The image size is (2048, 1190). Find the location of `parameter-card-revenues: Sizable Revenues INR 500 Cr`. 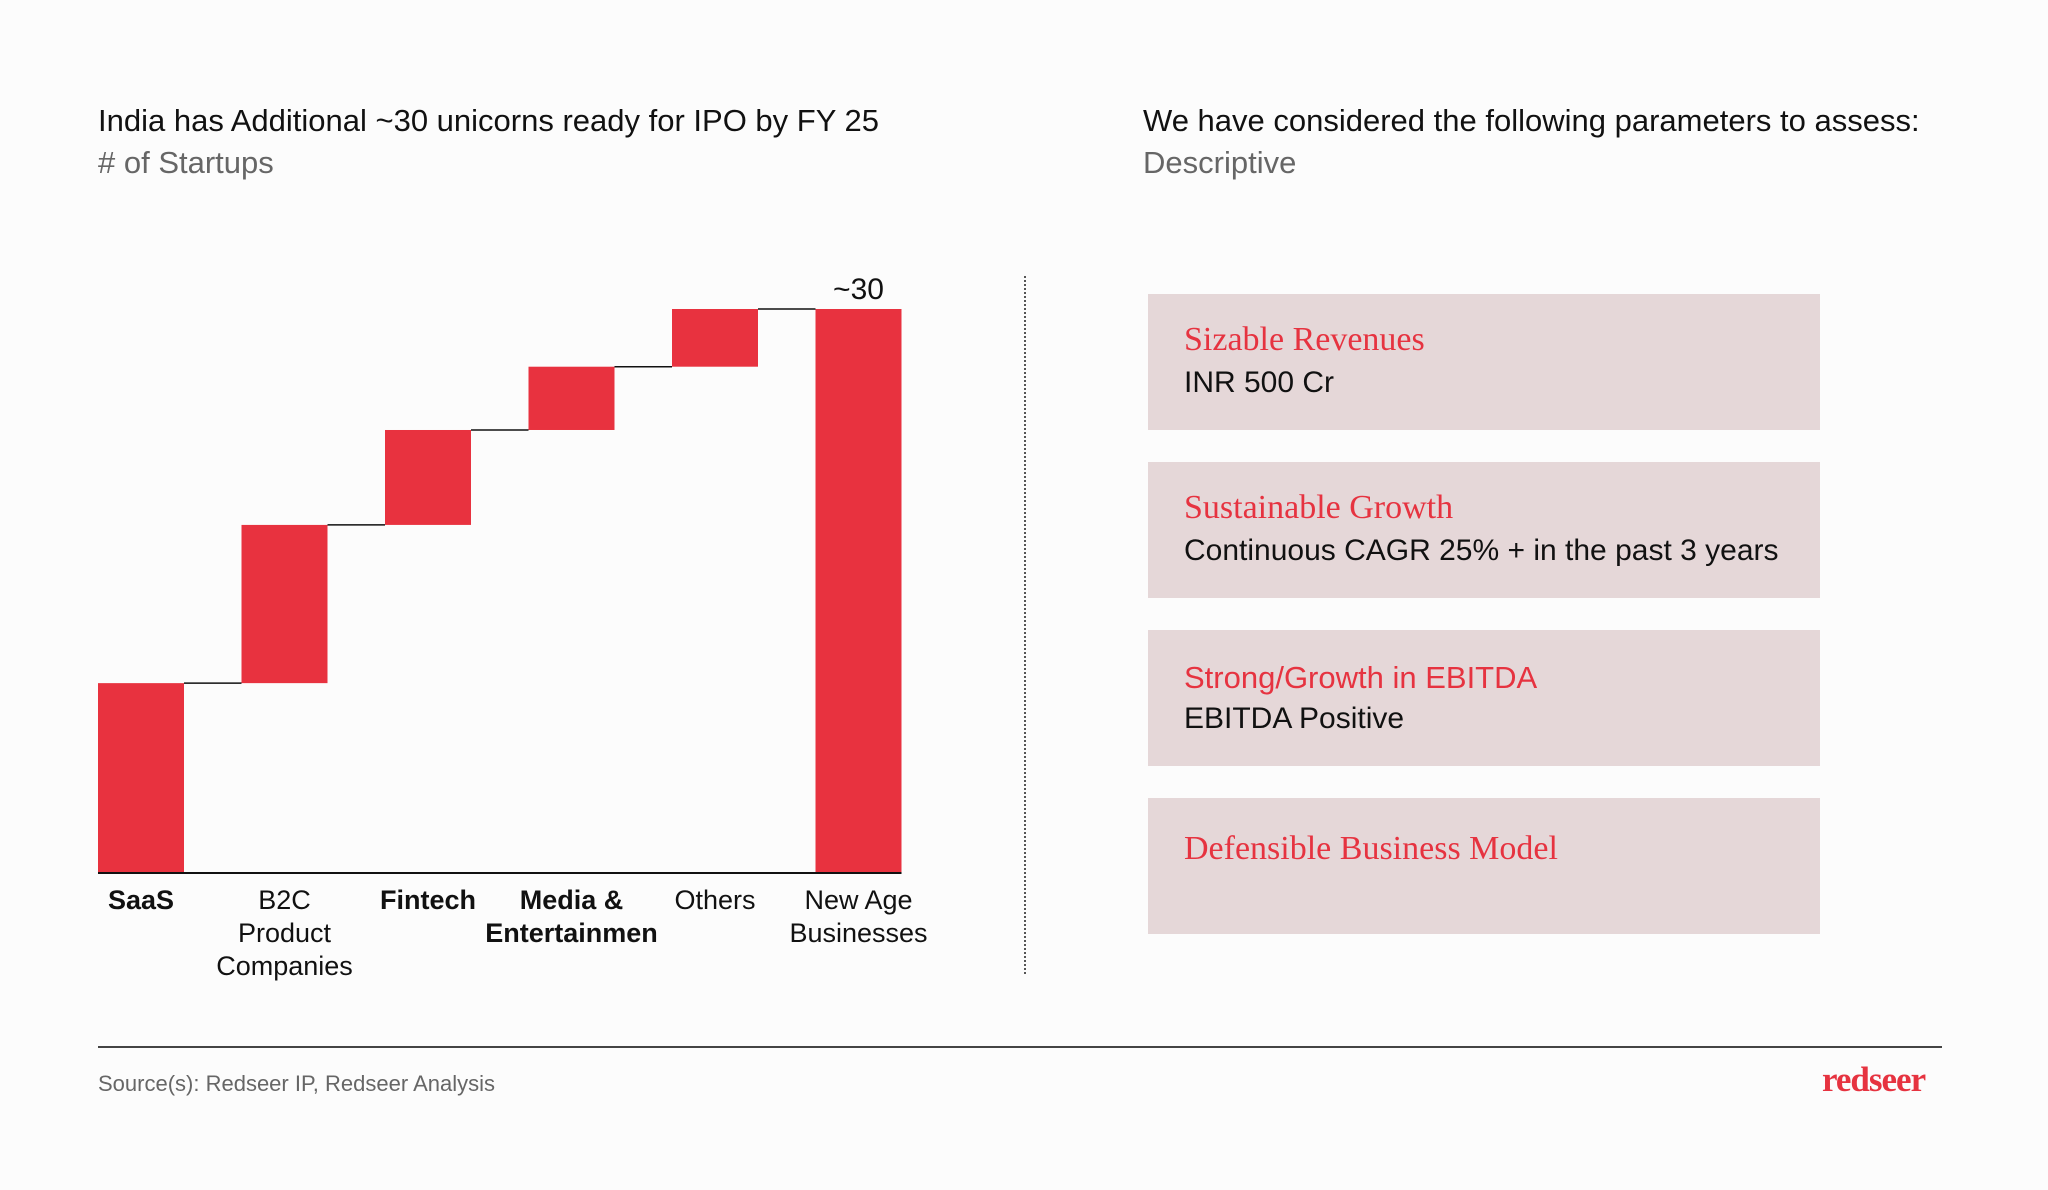

parameter-card-revenues: Sizable Revenues INR 500 Cr is located at coordinates (1484, 362).